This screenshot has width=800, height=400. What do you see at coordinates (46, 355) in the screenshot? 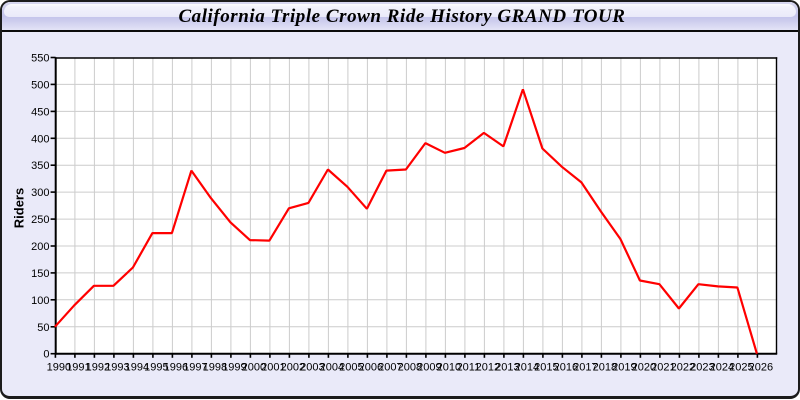
I see `svg-text: 0` at bounding box center [46, 355].